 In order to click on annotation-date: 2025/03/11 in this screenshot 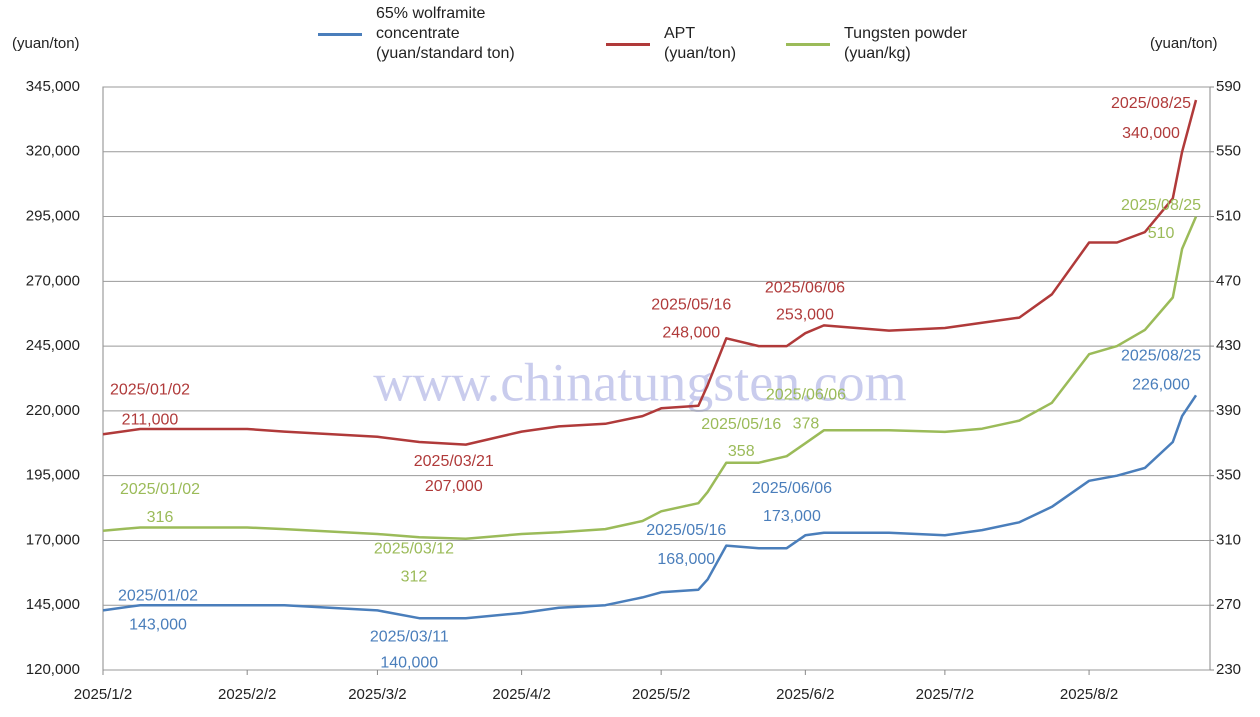, I will do `click(409, 636)`.